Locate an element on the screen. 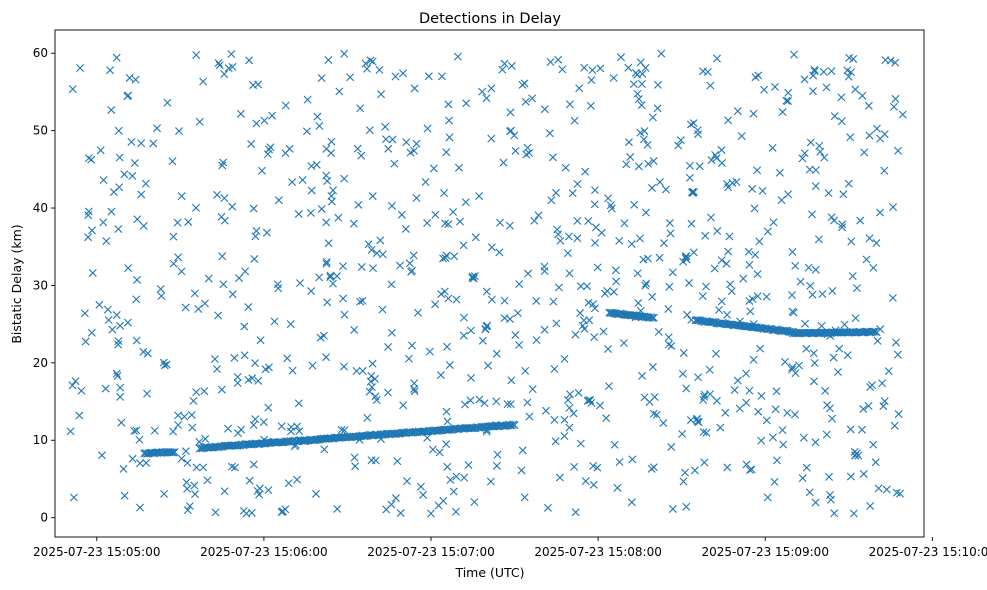  x-tick-label: 2025-07-23 15:06:00 is located at coordinates (263, 552).